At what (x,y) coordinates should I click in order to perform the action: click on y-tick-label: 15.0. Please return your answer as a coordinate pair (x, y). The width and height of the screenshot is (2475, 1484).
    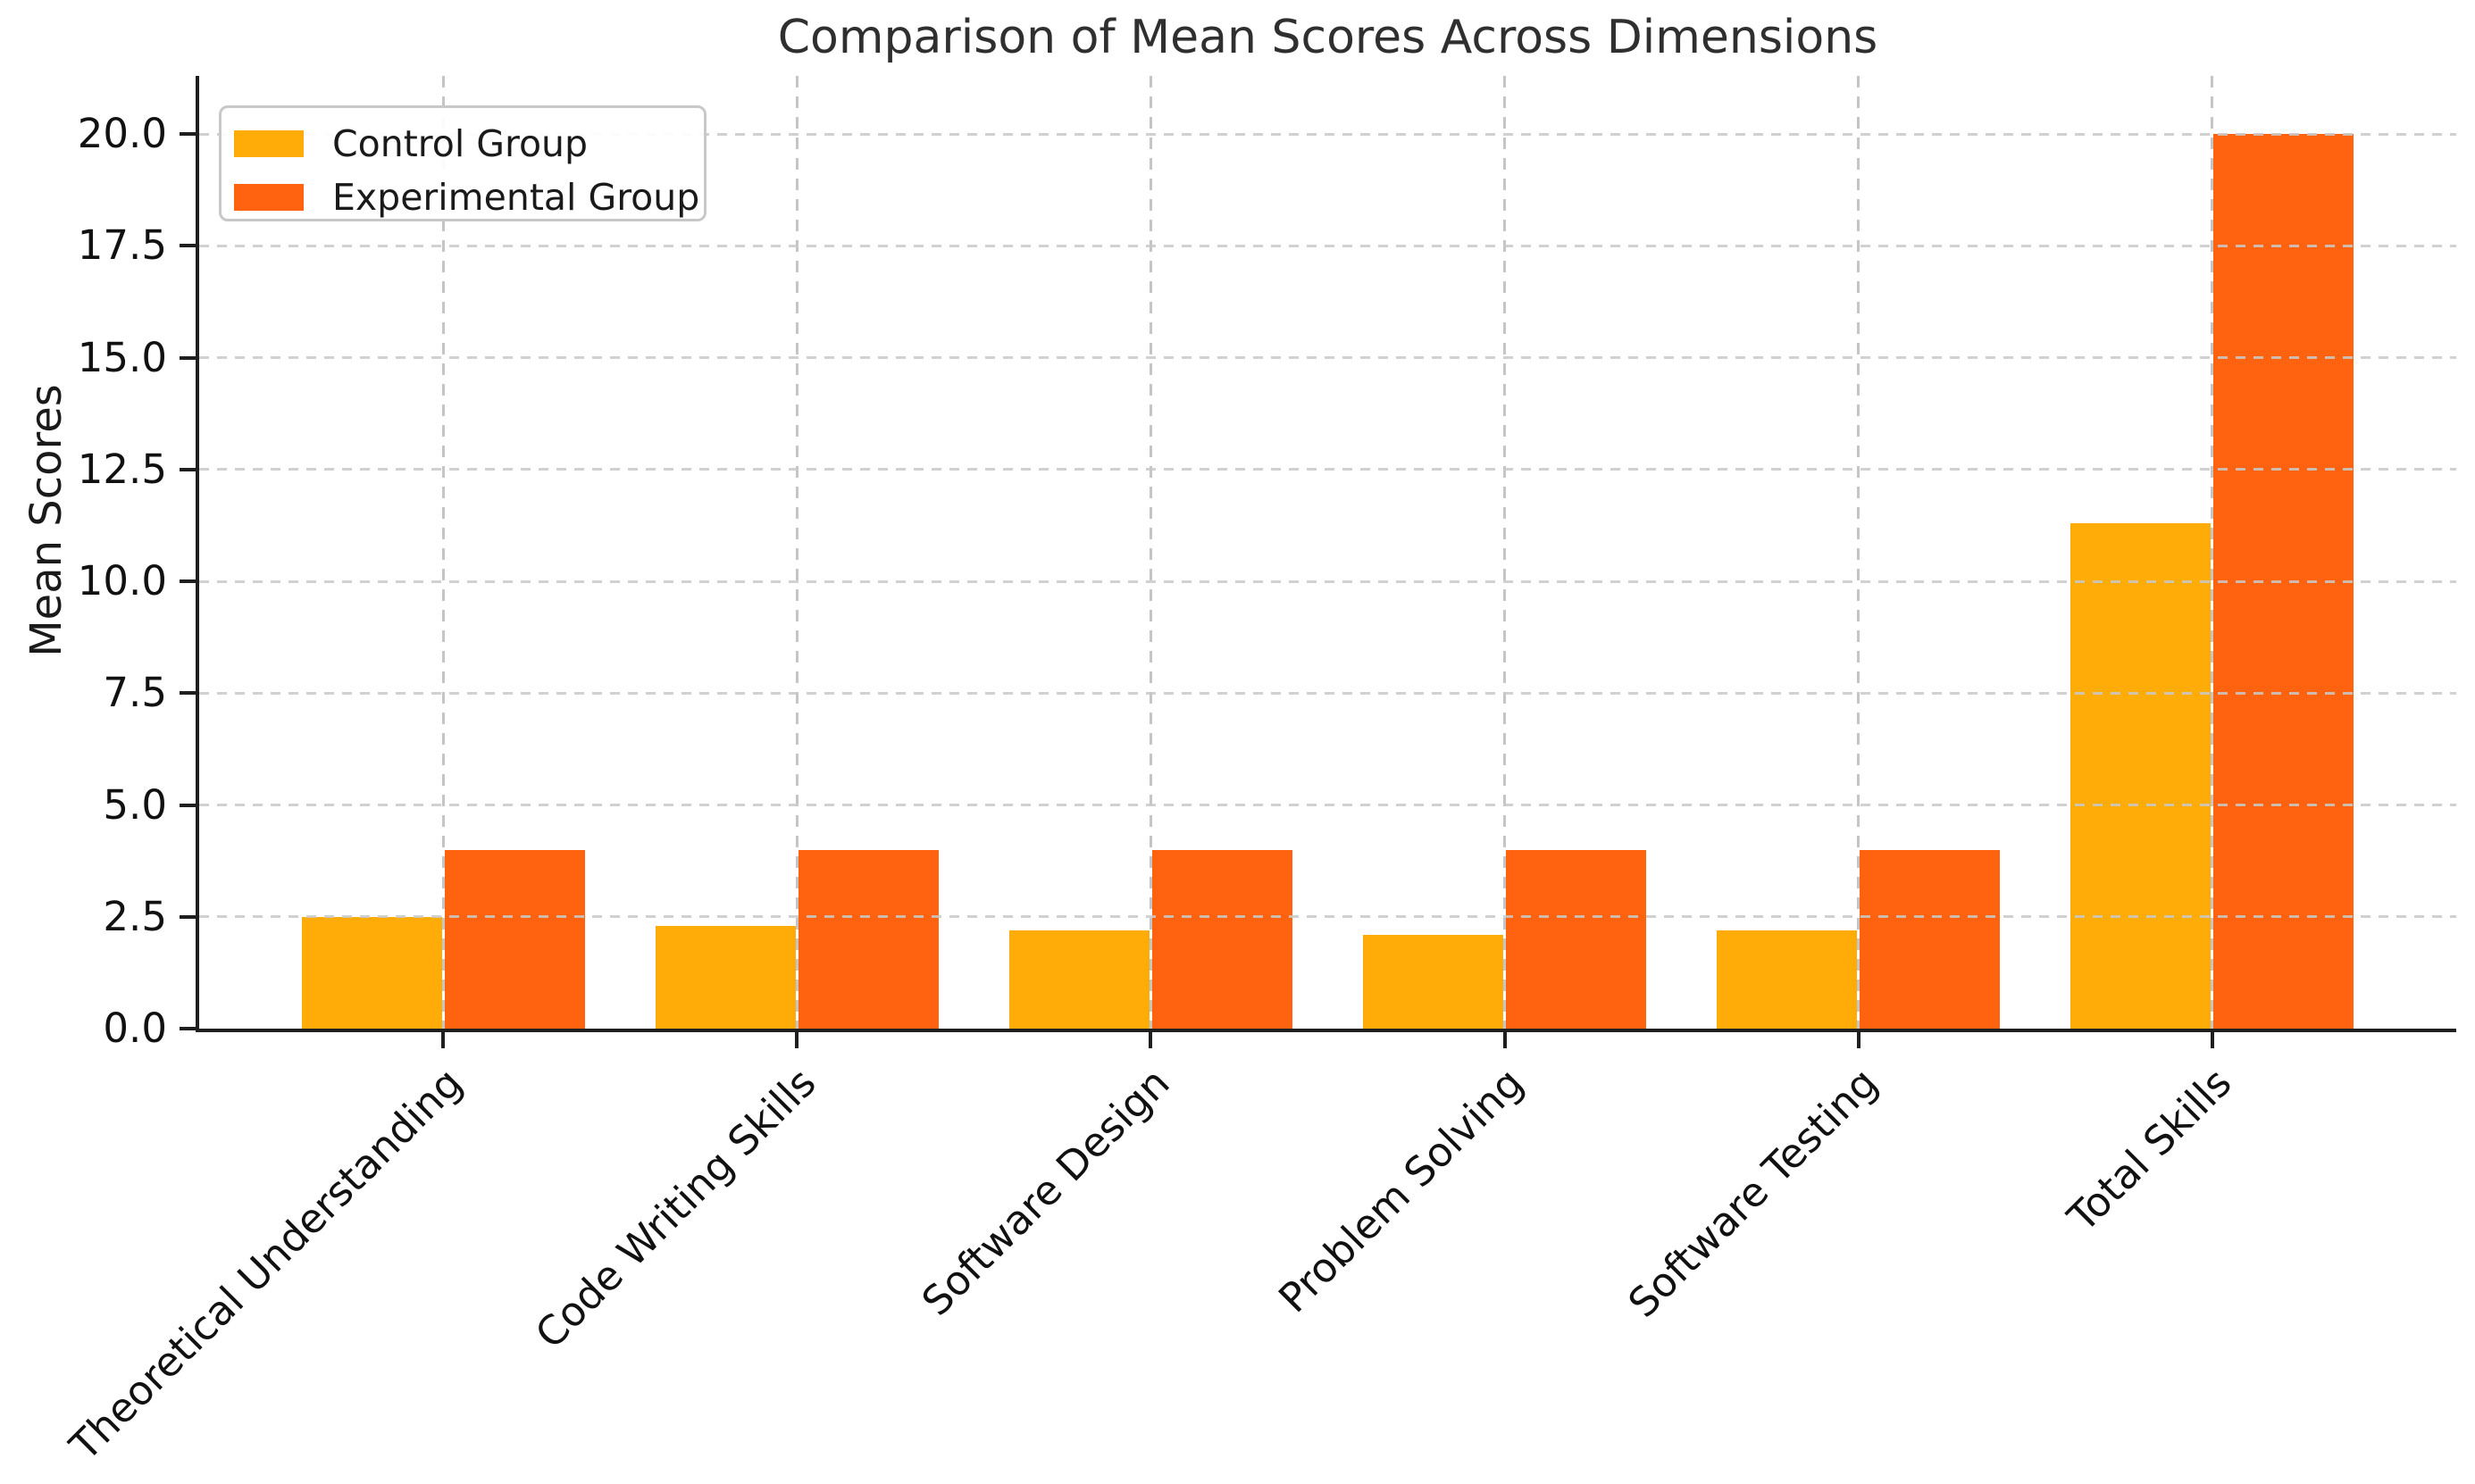
    Looking at the image, I should click on (122, 357).